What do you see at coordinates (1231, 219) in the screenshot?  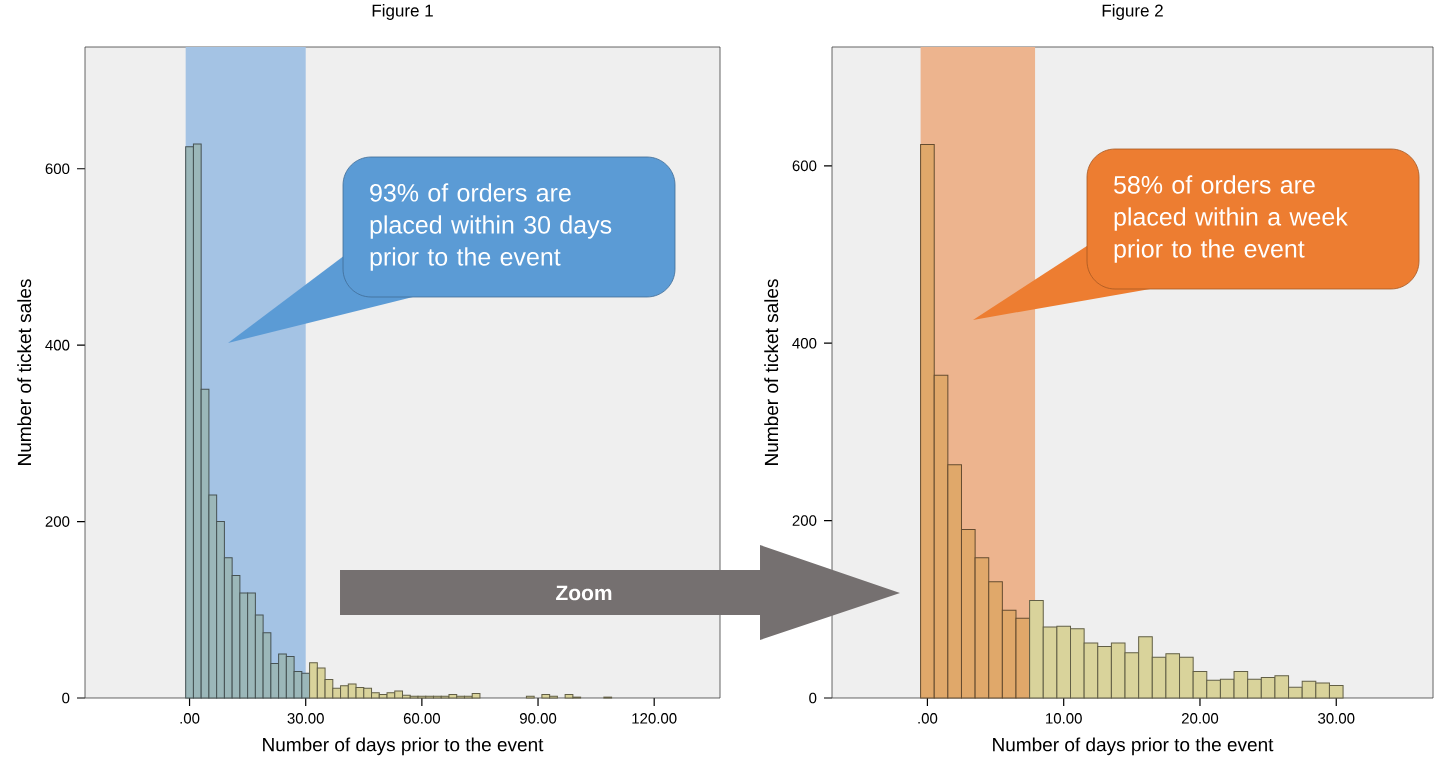 I see `annotation: 58% of orders are placed within a week prior to the event` at bounding box center [1231, 219].